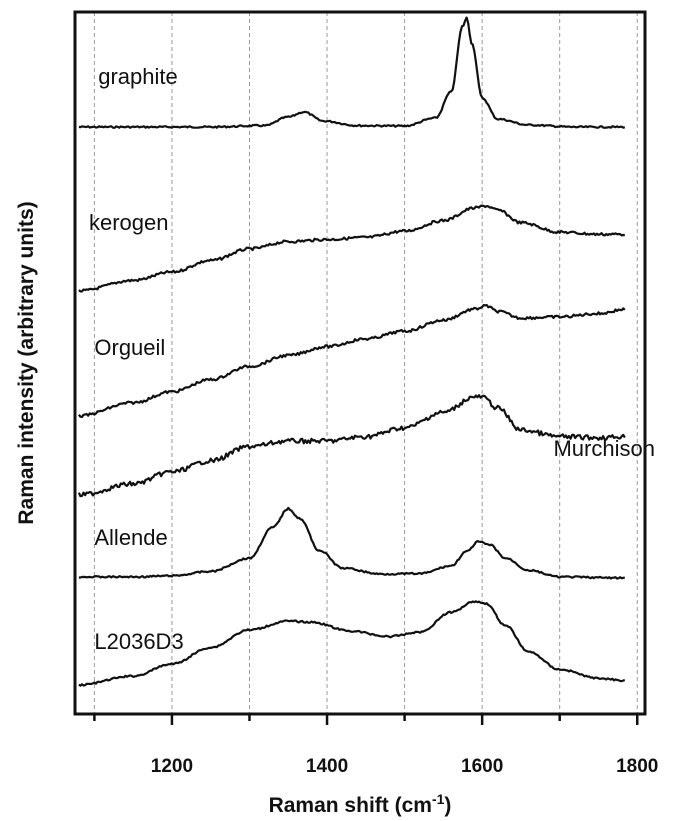 This screenshot has width=676, height=821. Describe the element at coordinates (172, 766) in the screenshot. I see `x-tick-label-1200: 1200` at that location.